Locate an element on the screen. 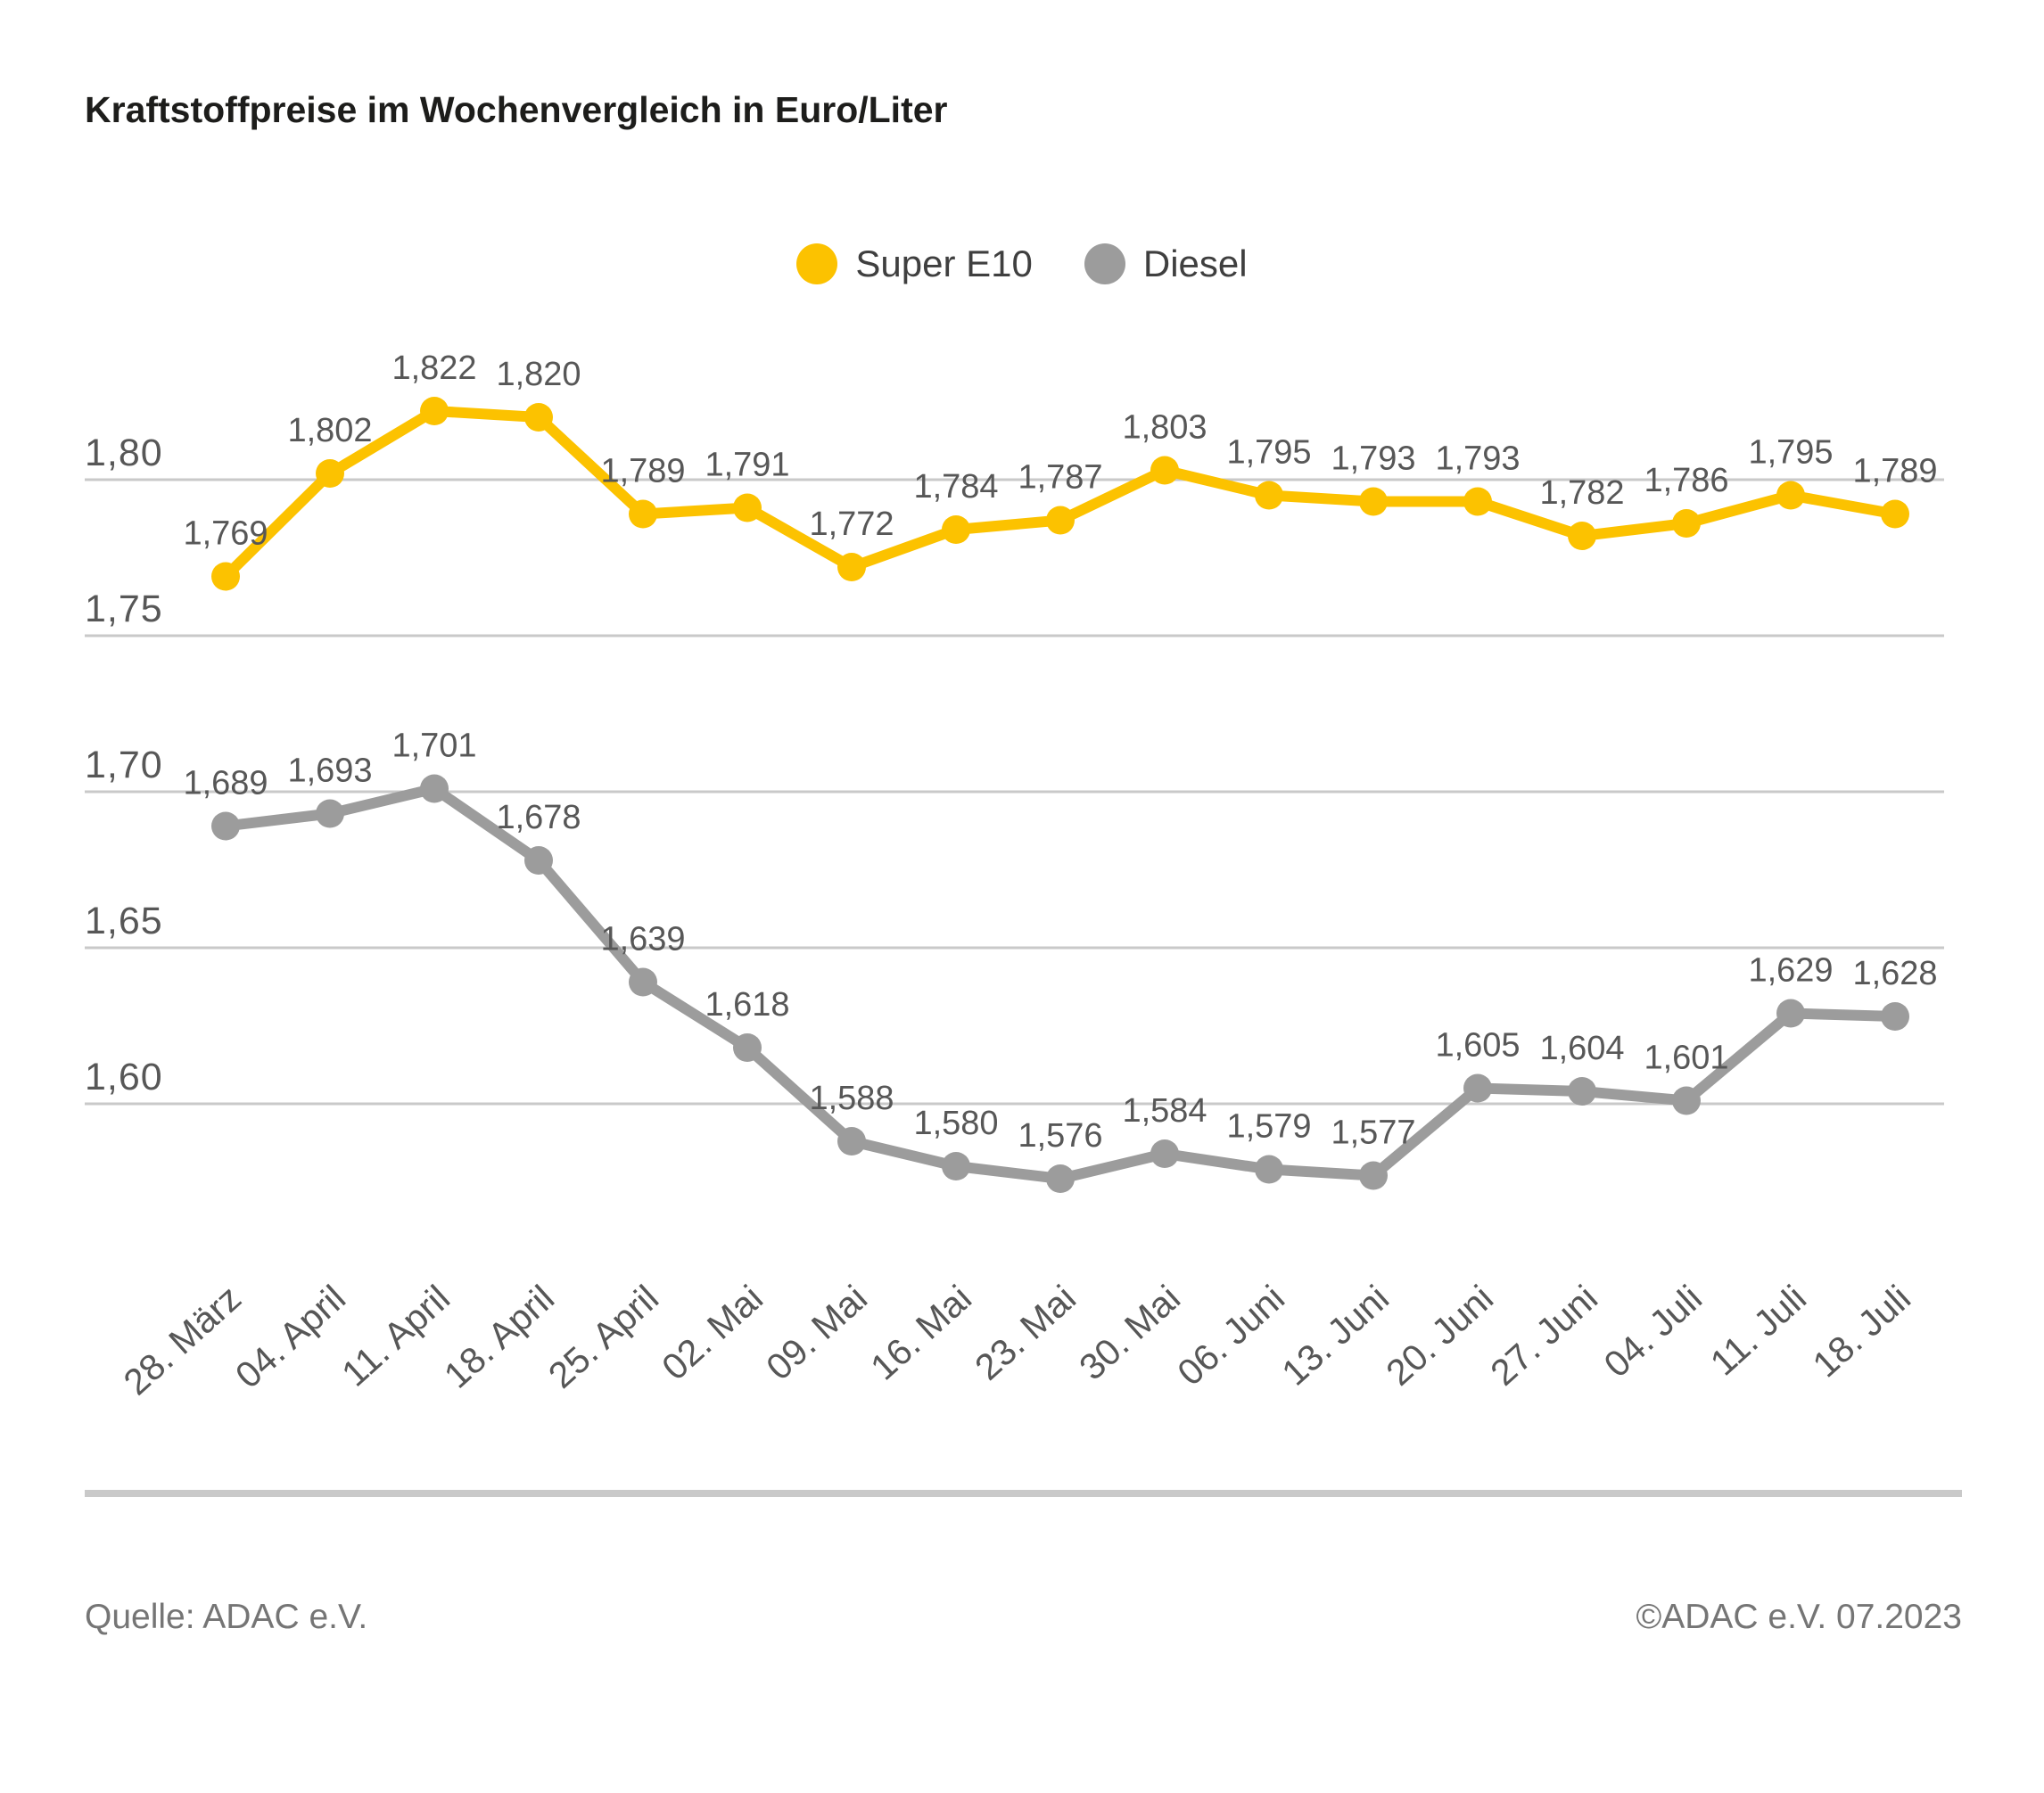 The width and height of the screenshot is (2044, 1793). value-label: 1,769 is located at coordinates (226, 534).